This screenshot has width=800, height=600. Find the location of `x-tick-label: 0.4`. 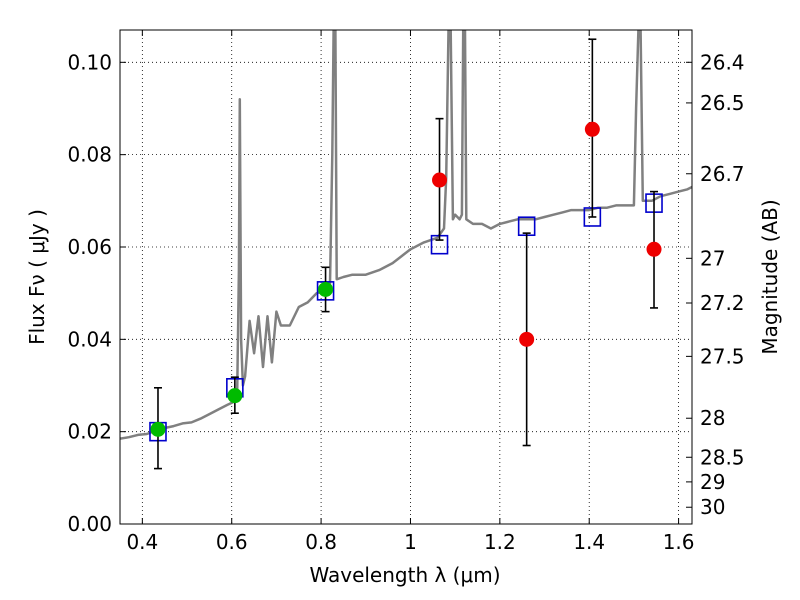

x-tick-label: 0.4 is located at coordinates (142, 542).